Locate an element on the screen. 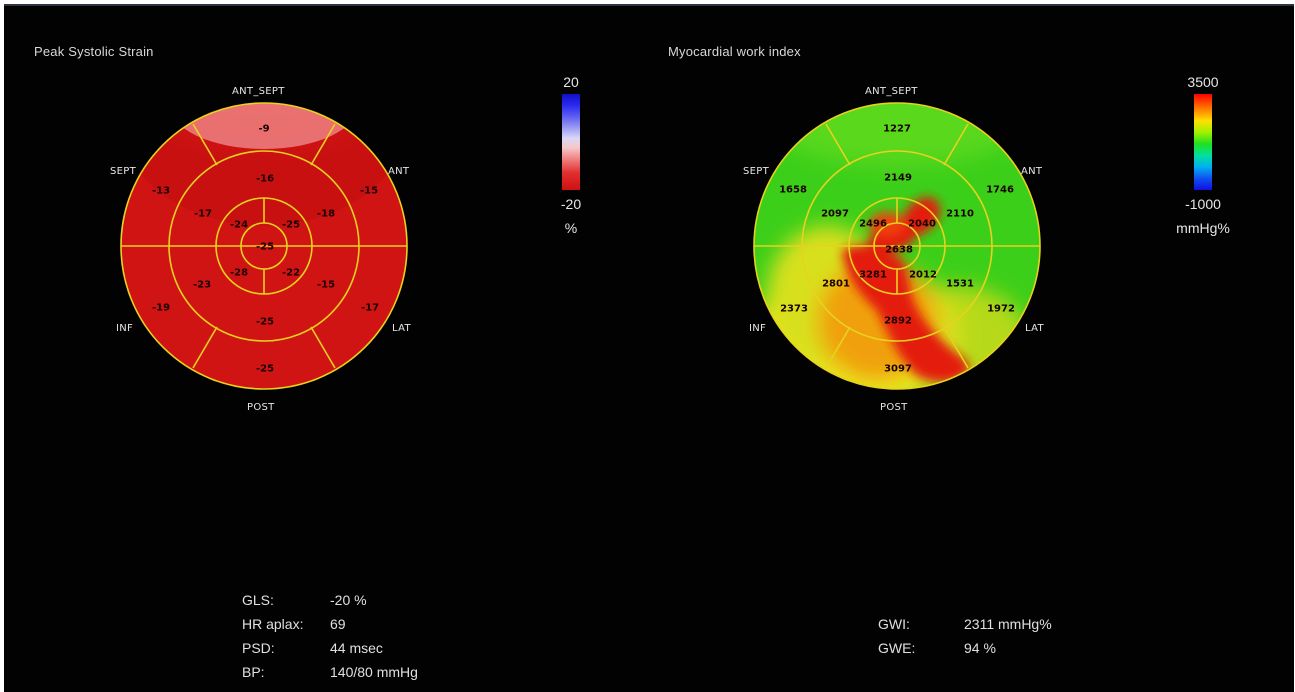  work-scale-min: -1000 is located at coordinates (1203, 204).